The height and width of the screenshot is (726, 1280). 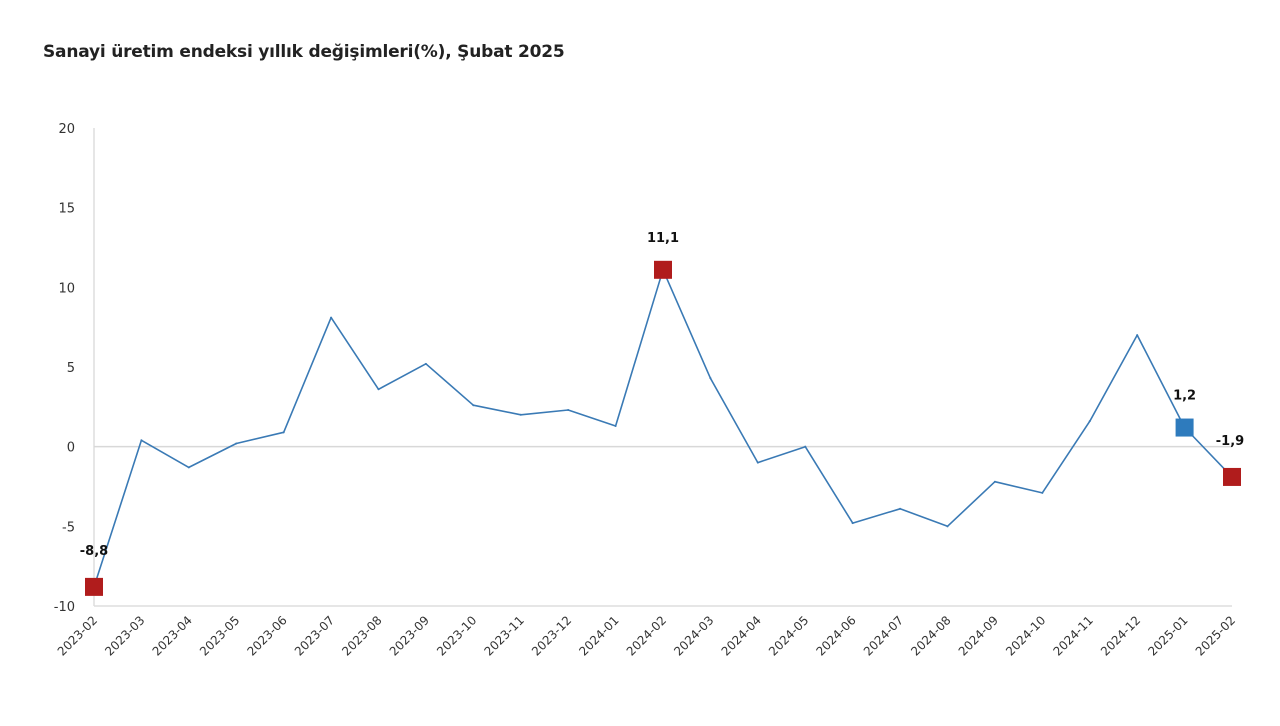 I want to click on x-tick-label: 2024-02, so click(x=646, y=635).